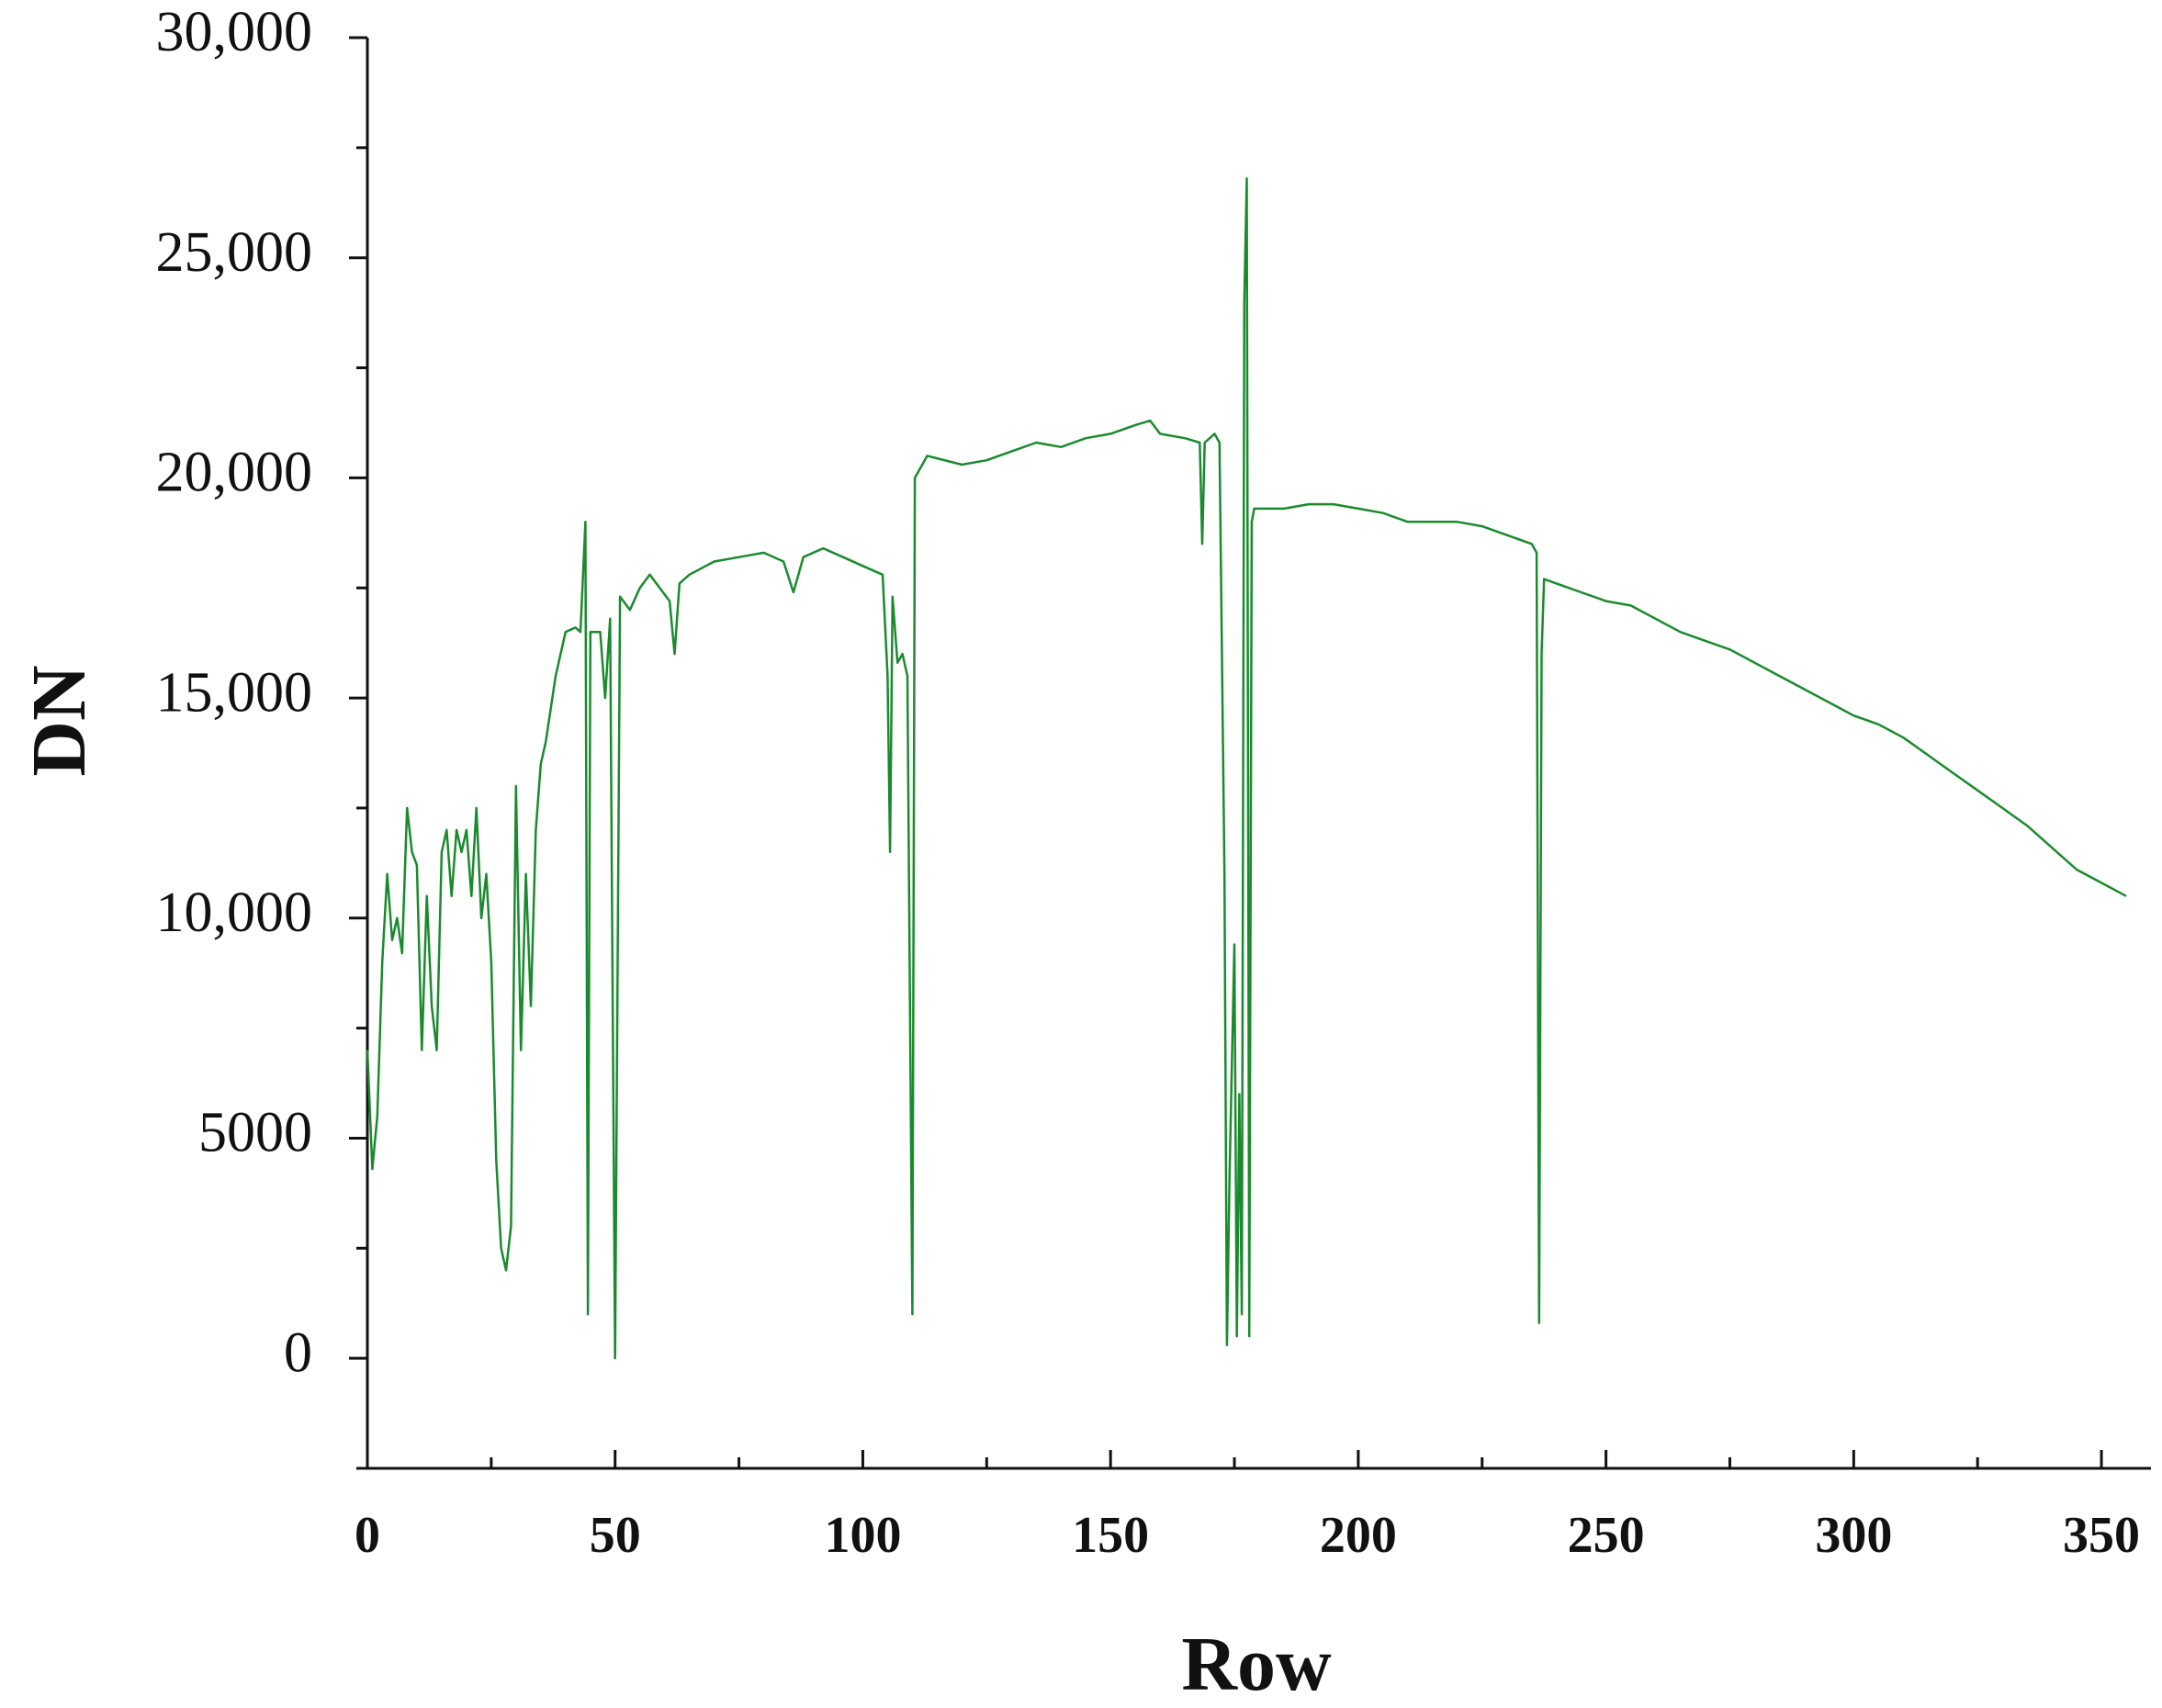 This screenshot has width=2162, height=1708. Describe the element at coordinates (234, 473) in the screenshot. I see `y-tick-label: 20,000` at that location.